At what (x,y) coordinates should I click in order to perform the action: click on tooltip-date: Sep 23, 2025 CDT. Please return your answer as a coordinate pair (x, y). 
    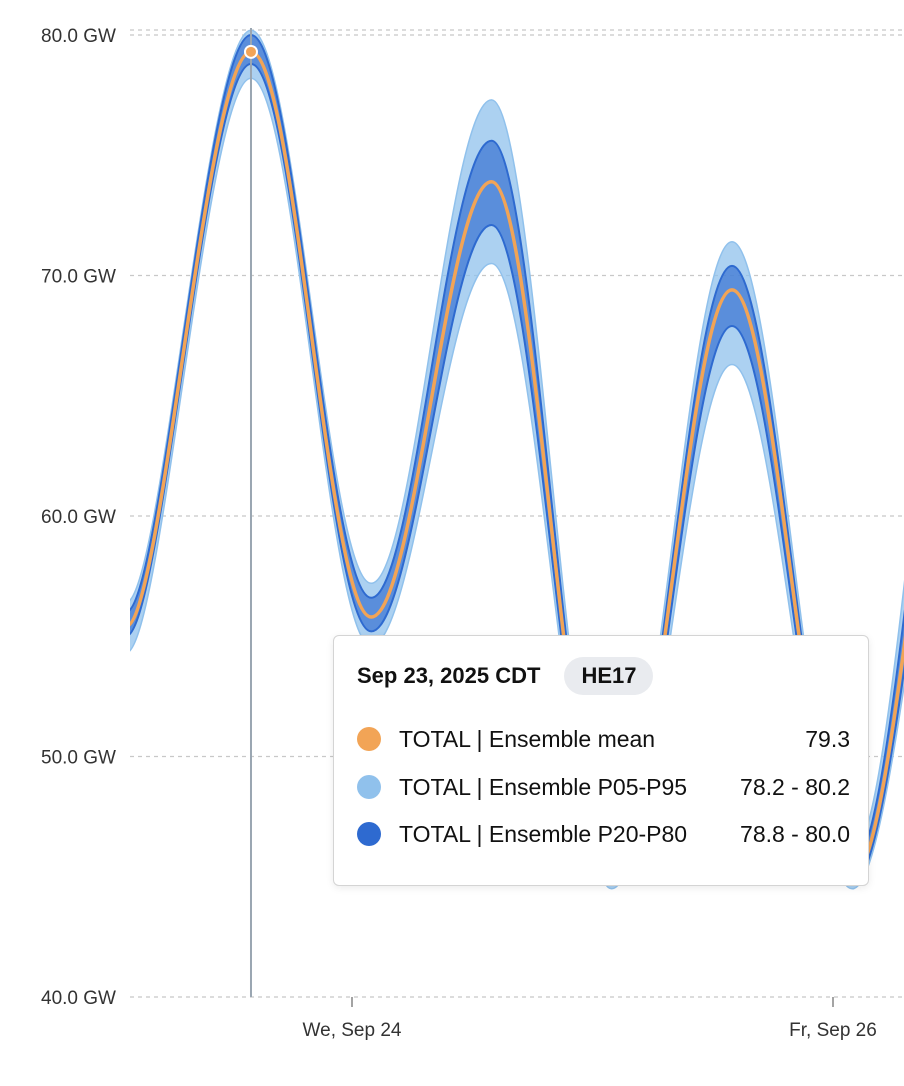
    Looking at the image, I should click on (449, 675).